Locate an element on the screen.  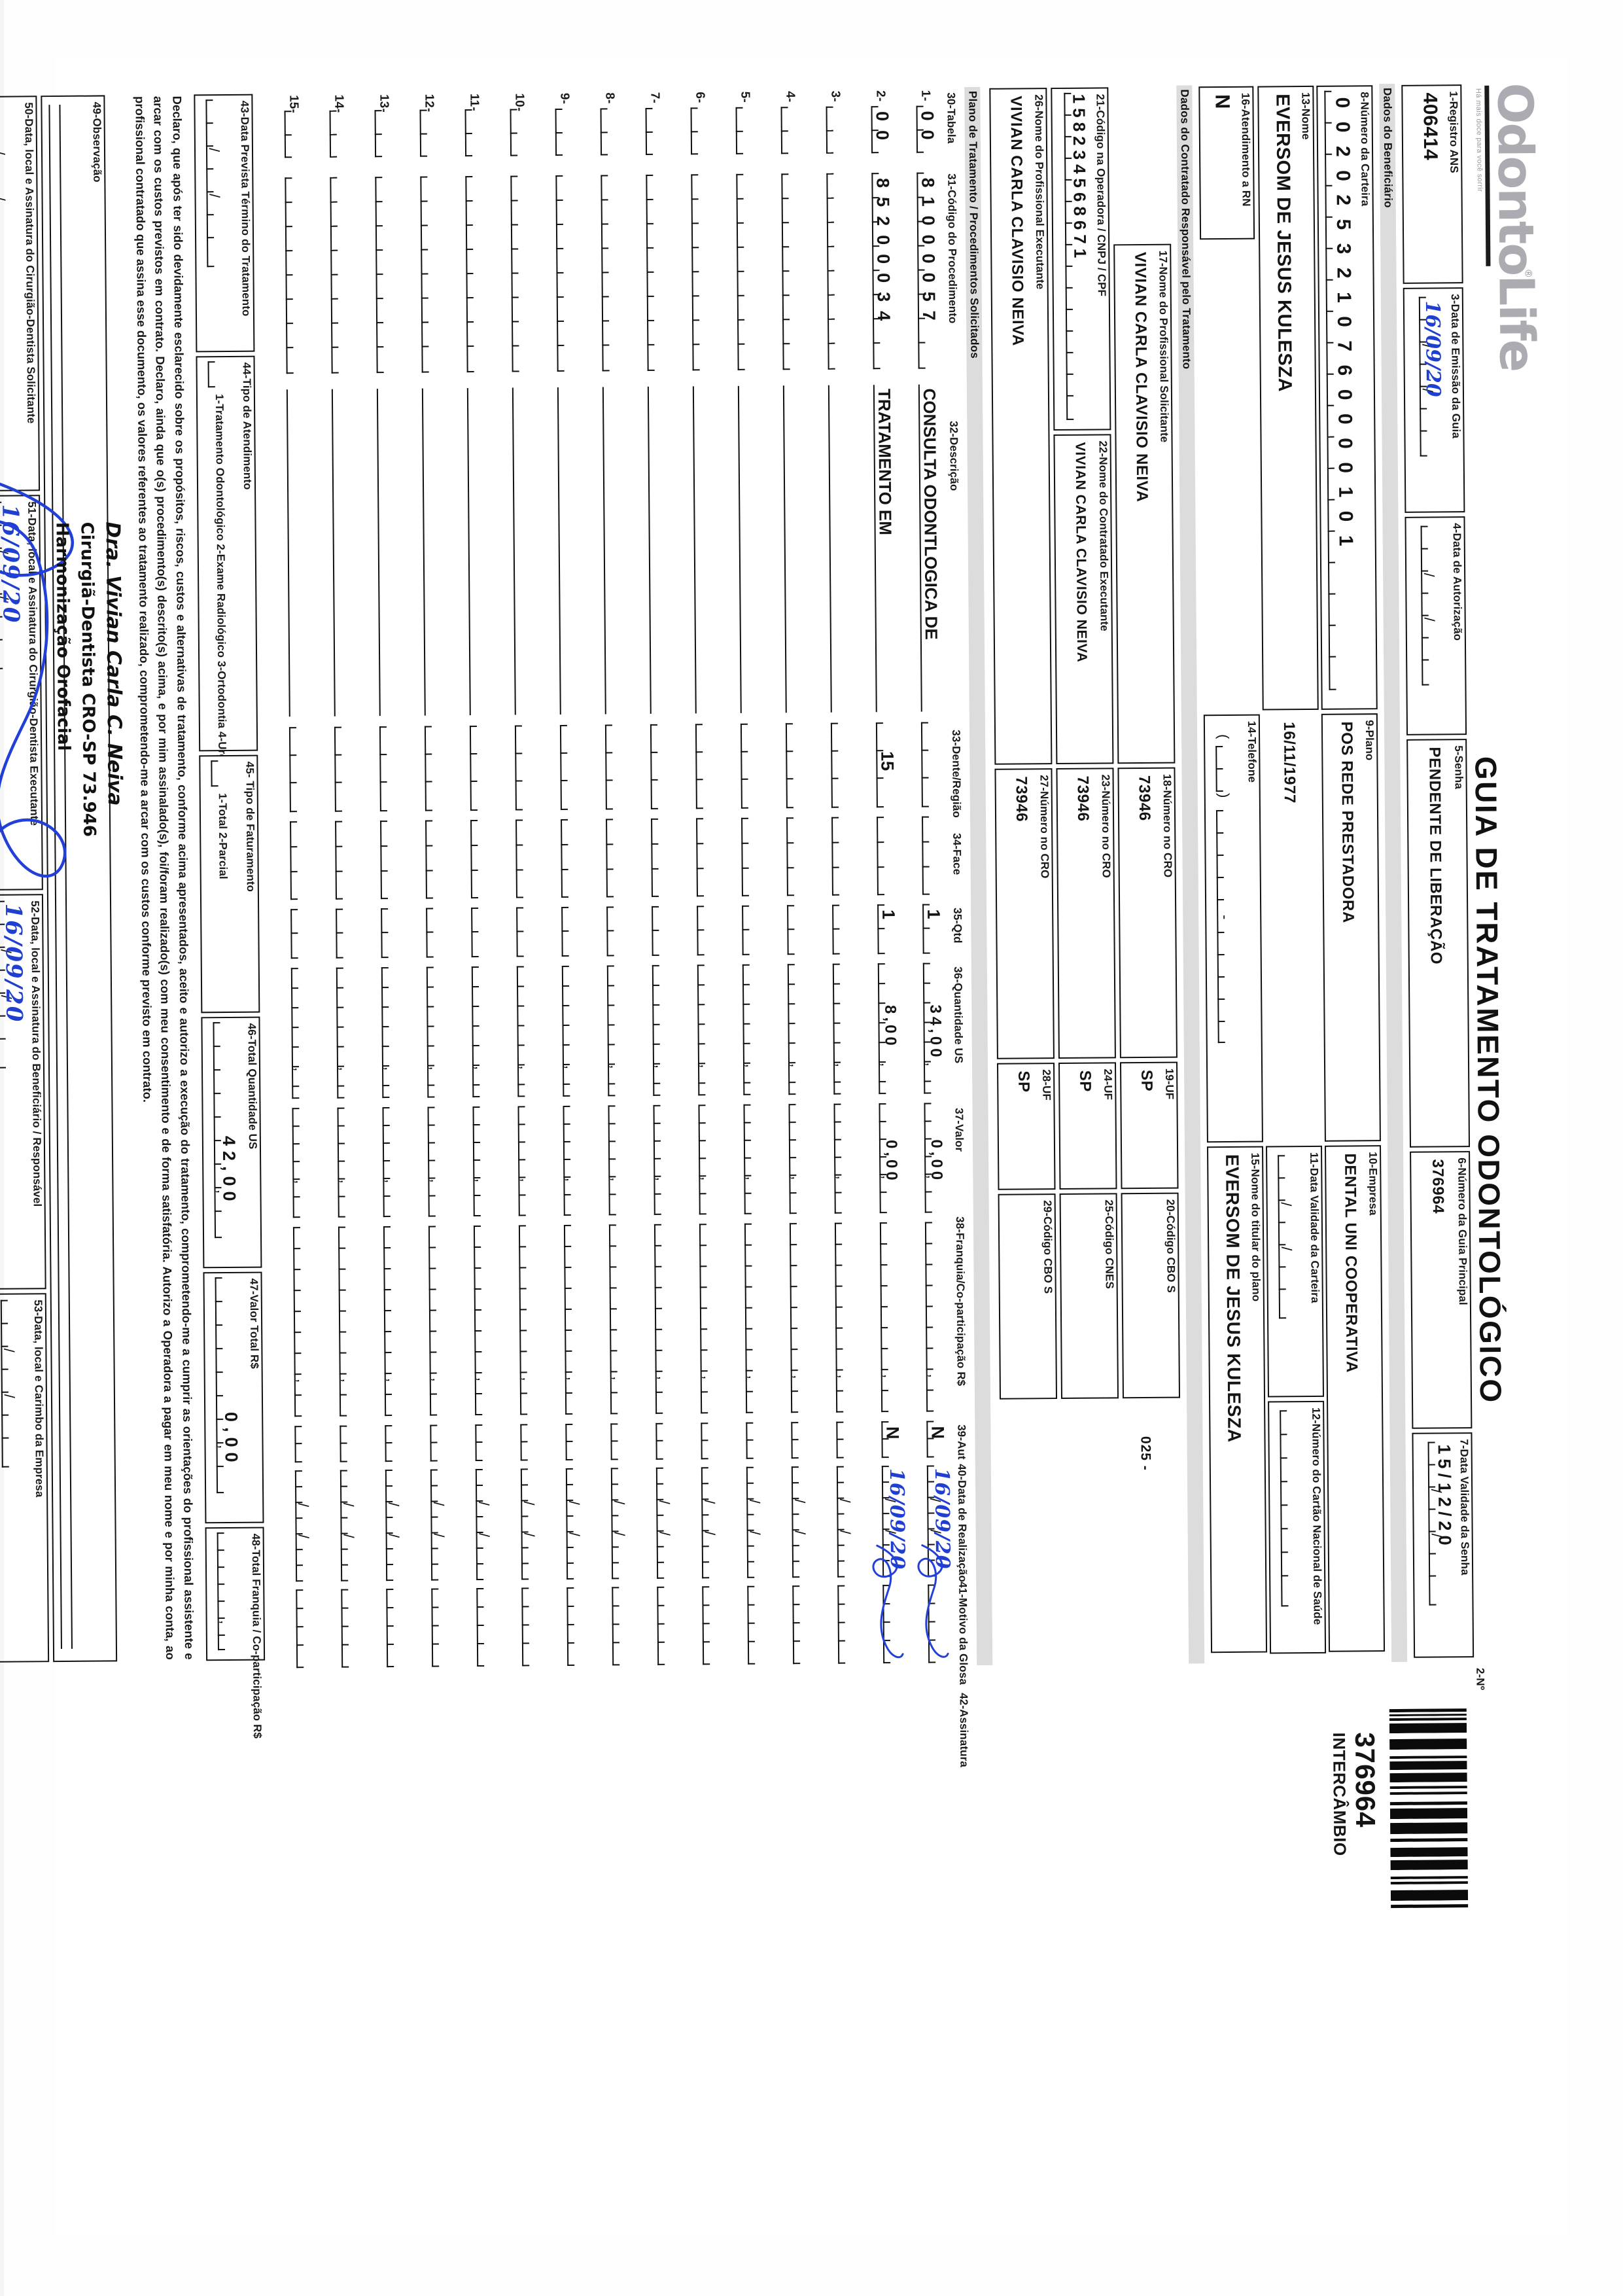
field-4-comb: / / is located at coordinates (1432, 605).